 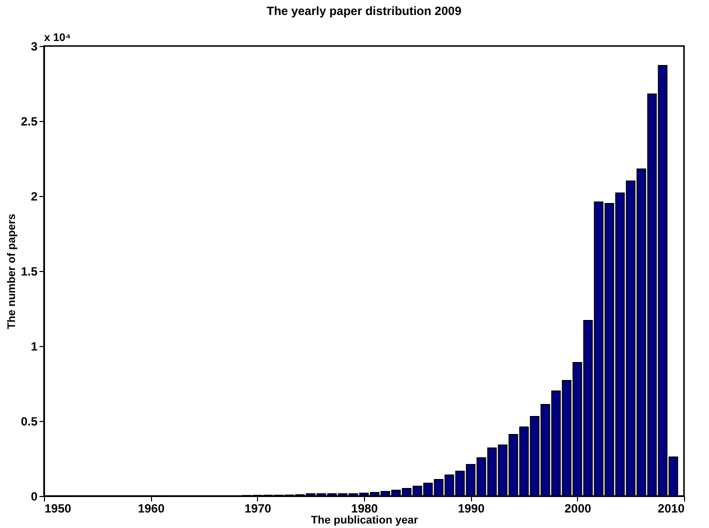 I want to click on y-tick-label: 1.5, so click(x=29, y=271).